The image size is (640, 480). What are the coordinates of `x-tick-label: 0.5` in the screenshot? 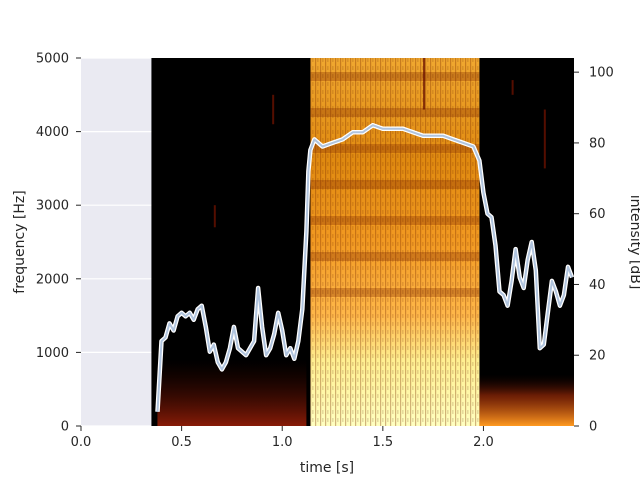 It's located at (181, 442).